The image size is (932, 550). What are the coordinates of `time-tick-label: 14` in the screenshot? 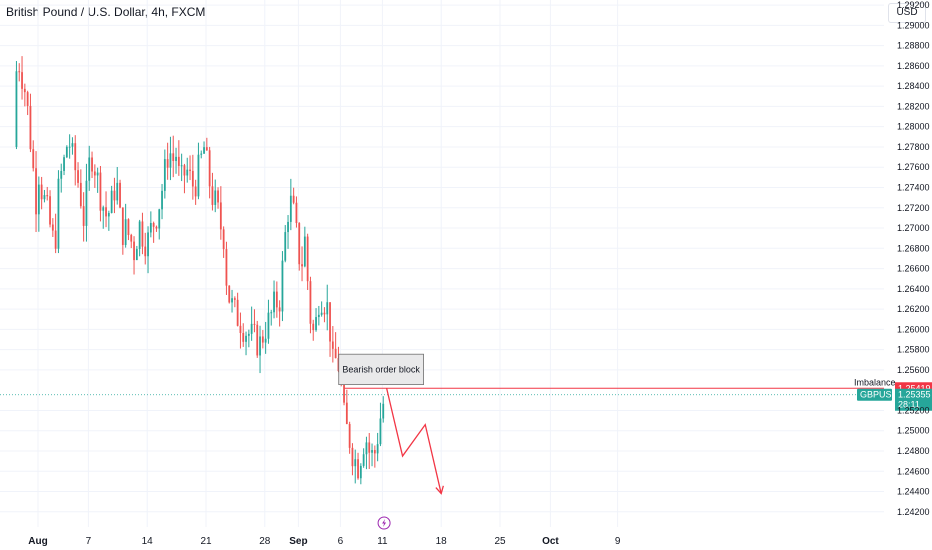 It's located at (148, 541).